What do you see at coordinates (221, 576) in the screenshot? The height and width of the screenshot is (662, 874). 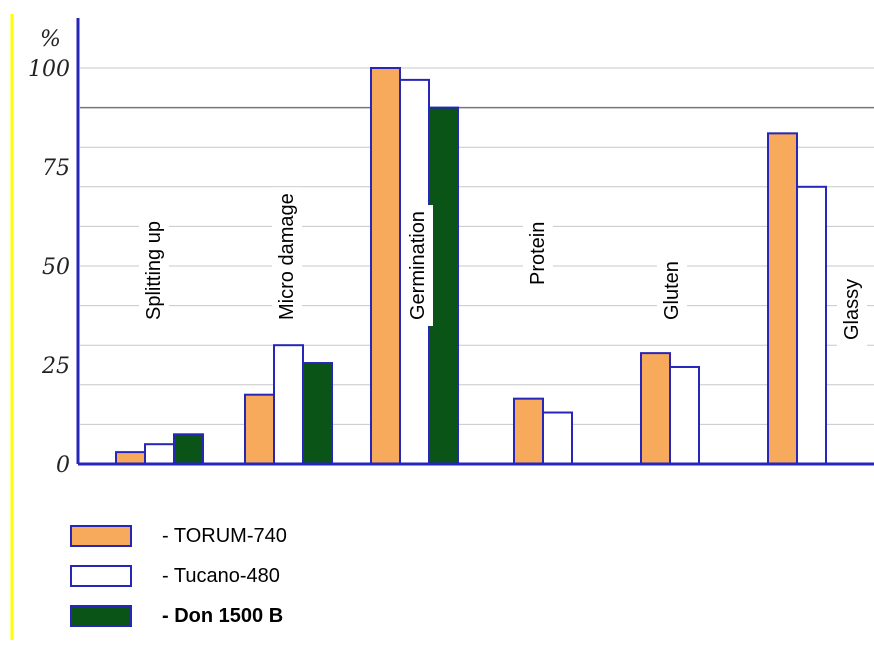 I see `legend-label-tucano: - Tucano-480` at bounding box center [221, 576].